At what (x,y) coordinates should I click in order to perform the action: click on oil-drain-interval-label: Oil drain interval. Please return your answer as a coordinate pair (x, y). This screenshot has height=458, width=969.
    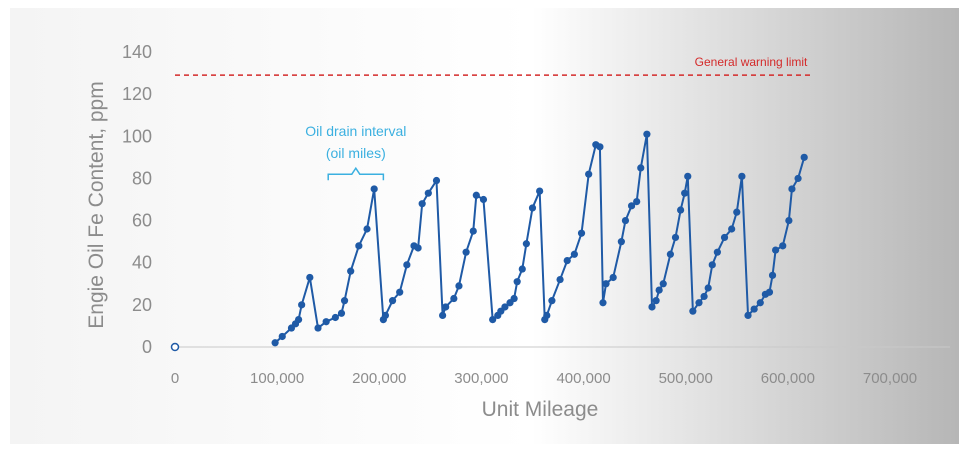
    Looking at the image, I should click on (355, 131).